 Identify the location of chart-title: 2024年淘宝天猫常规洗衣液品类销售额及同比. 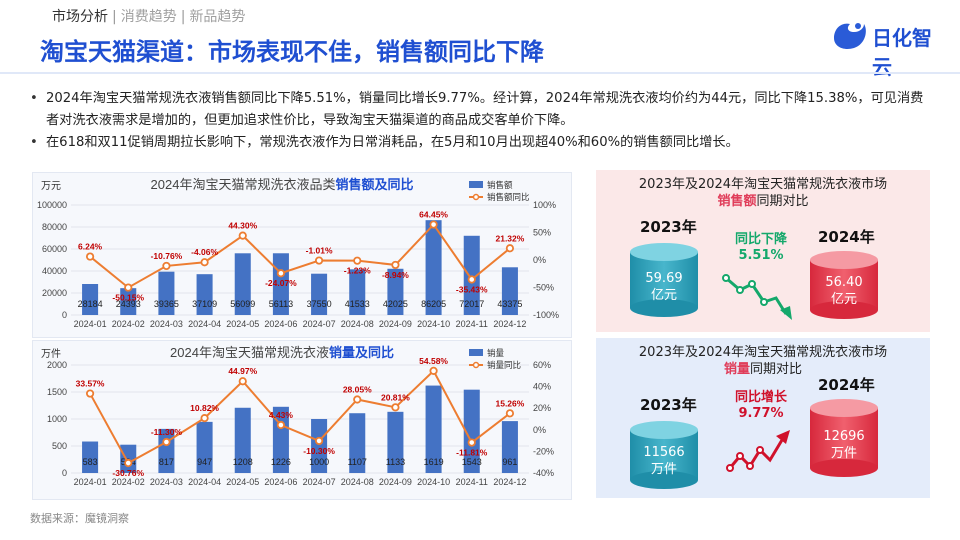
(282, 184).